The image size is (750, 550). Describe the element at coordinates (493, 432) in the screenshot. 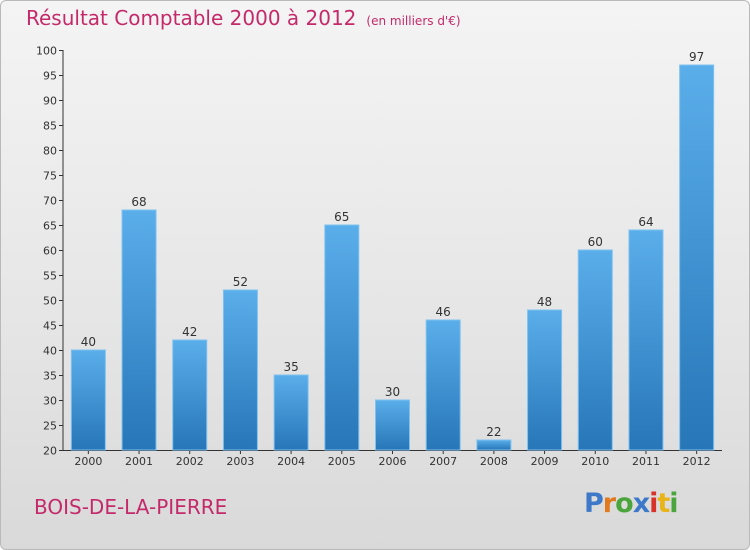

I see `data-label: 22` at that location.